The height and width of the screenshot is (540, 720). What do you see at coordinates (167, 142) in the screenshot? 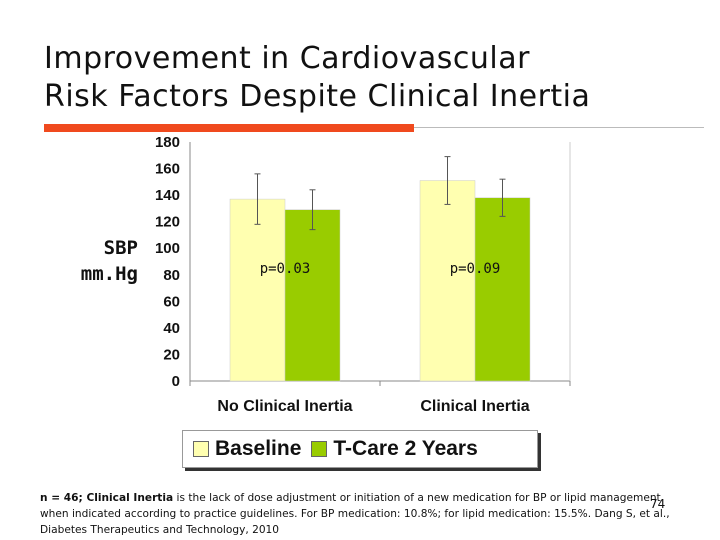
I see `y-tick-label: 180` at bounding box center [167, 142].